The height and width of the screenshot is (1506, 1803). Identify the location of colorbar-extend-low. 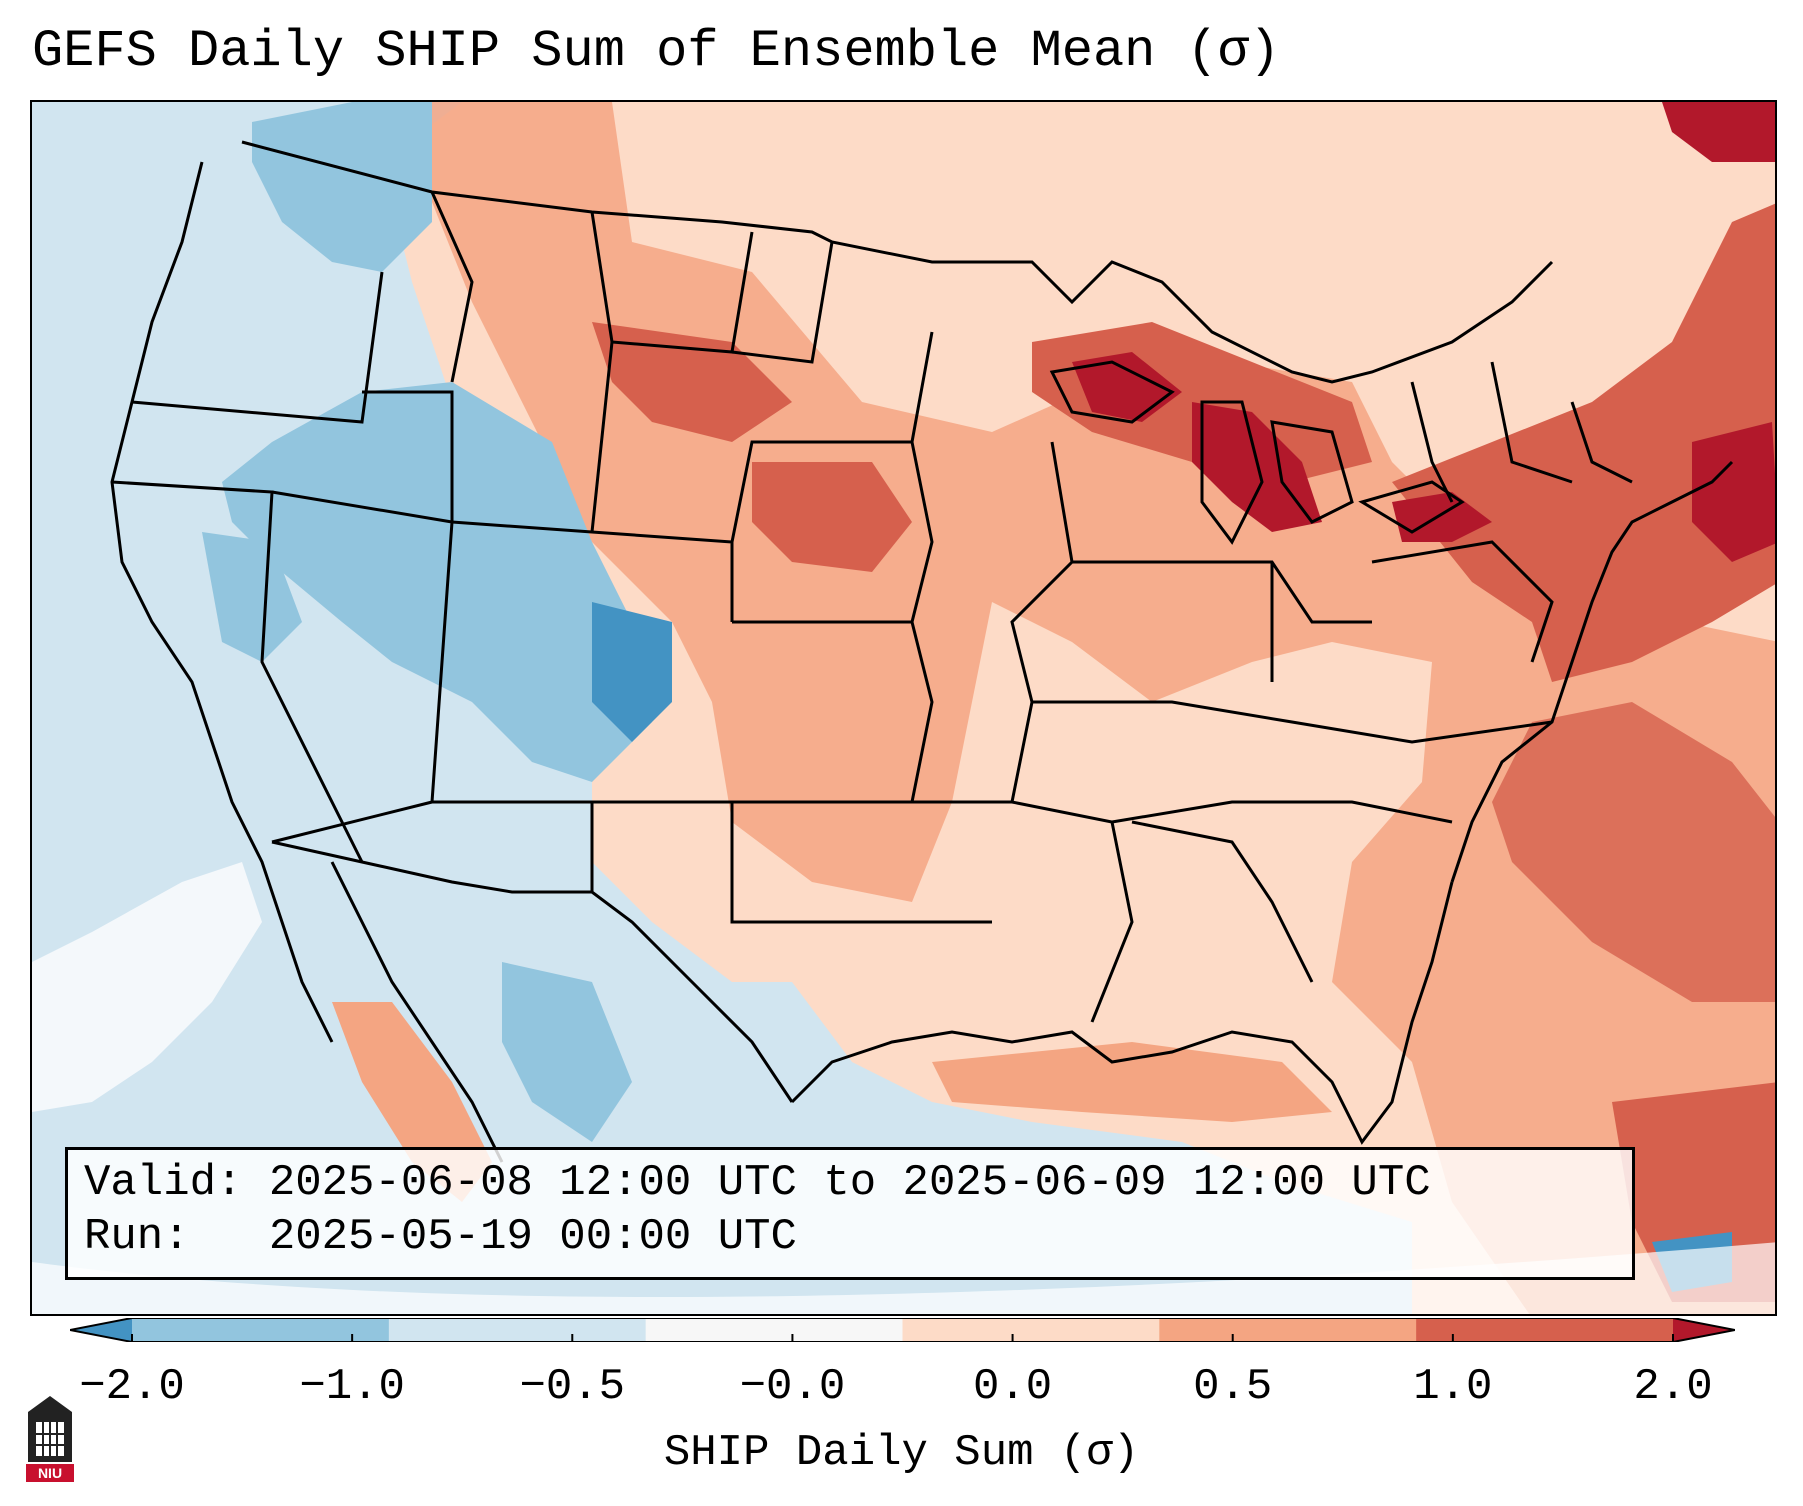
(101, 1330).